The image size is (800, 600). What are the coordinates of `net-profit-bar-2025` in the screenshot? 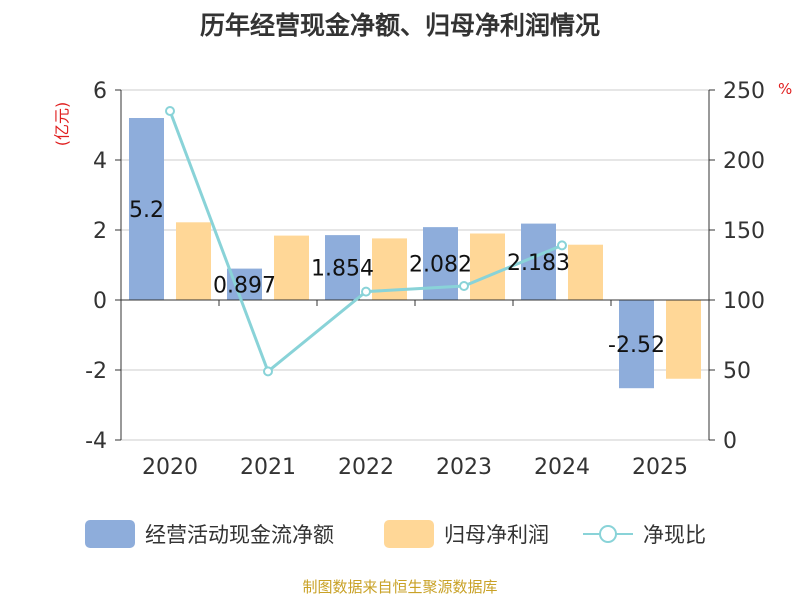 It's located at (683, 339).